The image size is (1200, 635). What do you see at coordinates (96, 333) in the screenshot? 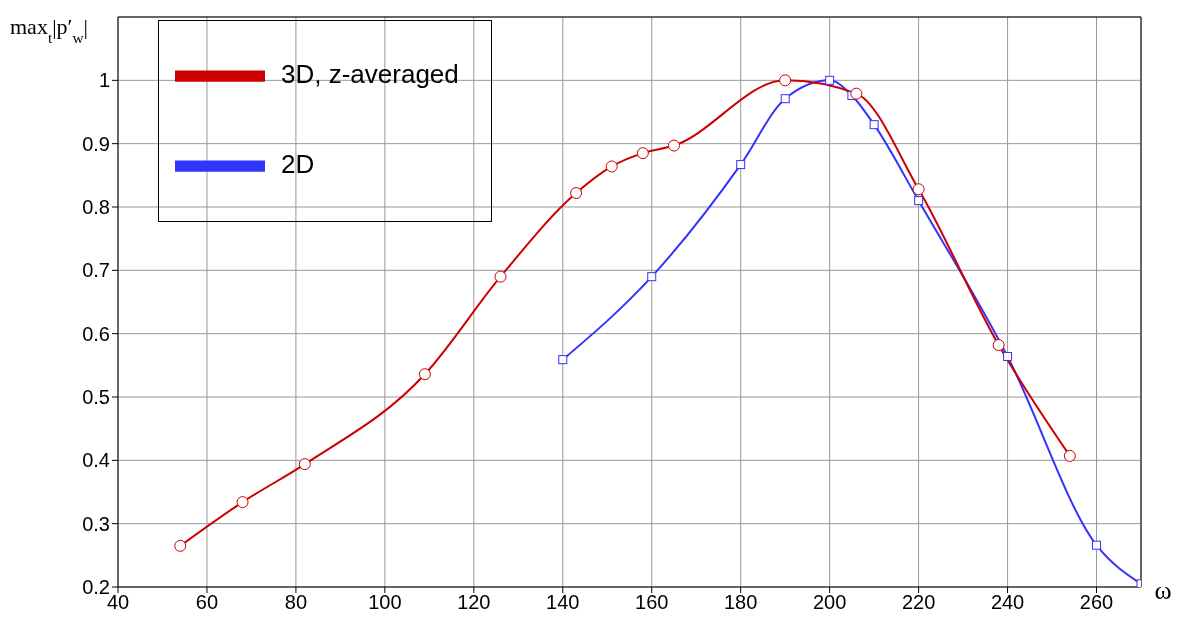
I see `y-tick-label: 0.6` at bounding box center [96, 333].